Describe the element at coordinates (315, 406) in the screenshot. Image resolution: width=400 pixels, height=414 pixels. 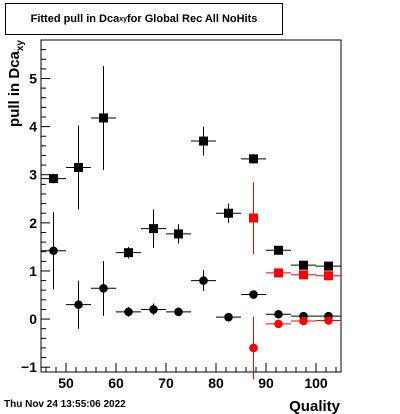
I see `x-axis-title: Quality` at that location.